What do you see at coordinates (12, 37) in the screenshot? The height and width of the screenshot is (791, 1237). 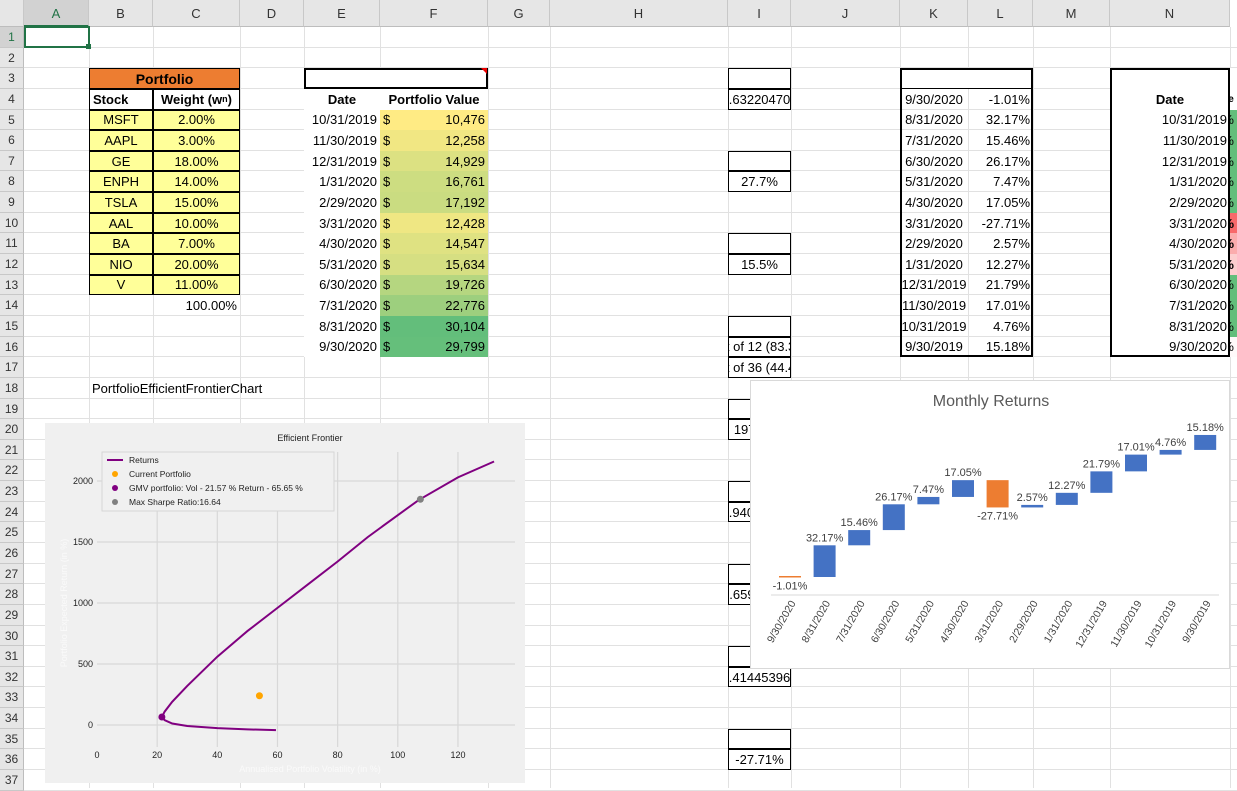 I see `row-header-1: 1` at bounding box center [12, 37].